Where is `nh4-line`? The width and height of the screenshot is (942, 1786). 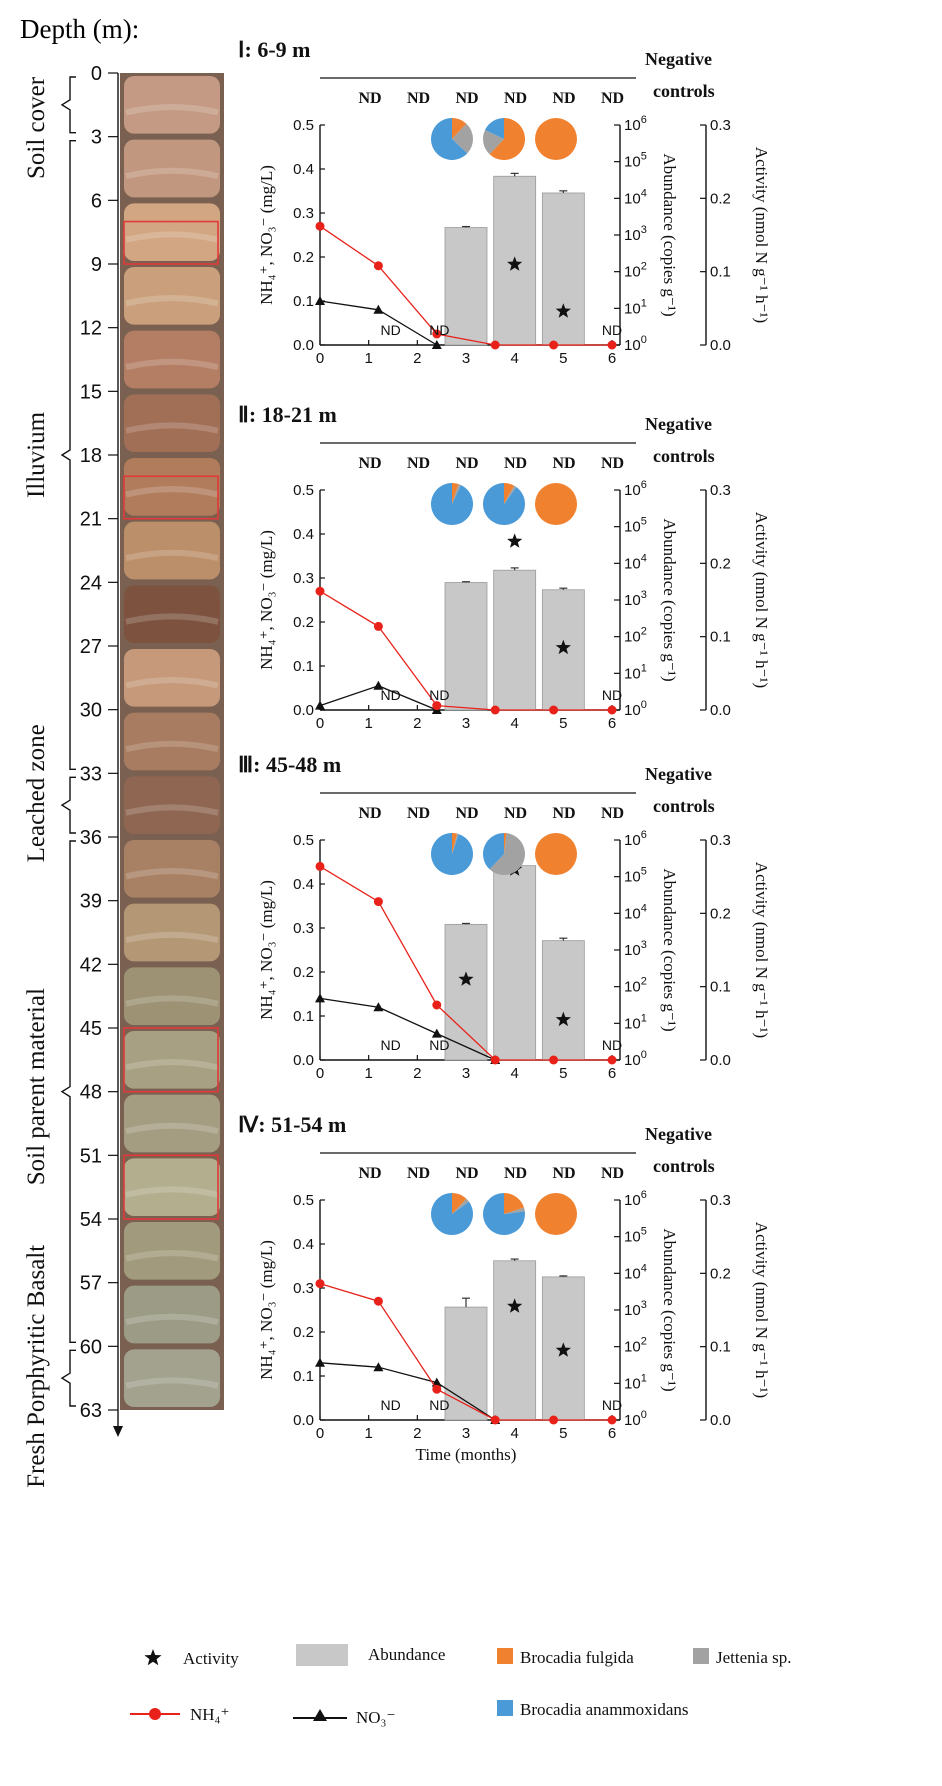
nh4-line is located at coordinates (465, 963).